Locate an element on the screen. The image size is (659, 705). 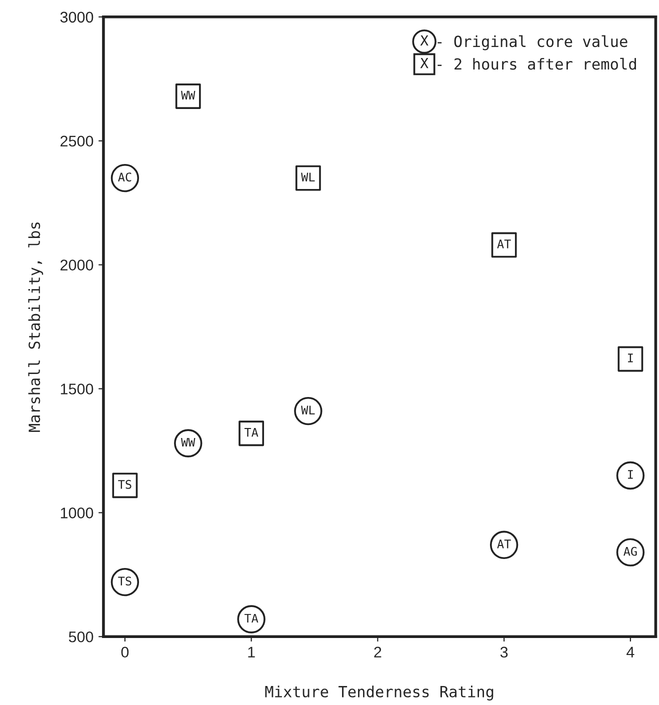
x-tick-label: 1 is located at coordinates (251, 652).